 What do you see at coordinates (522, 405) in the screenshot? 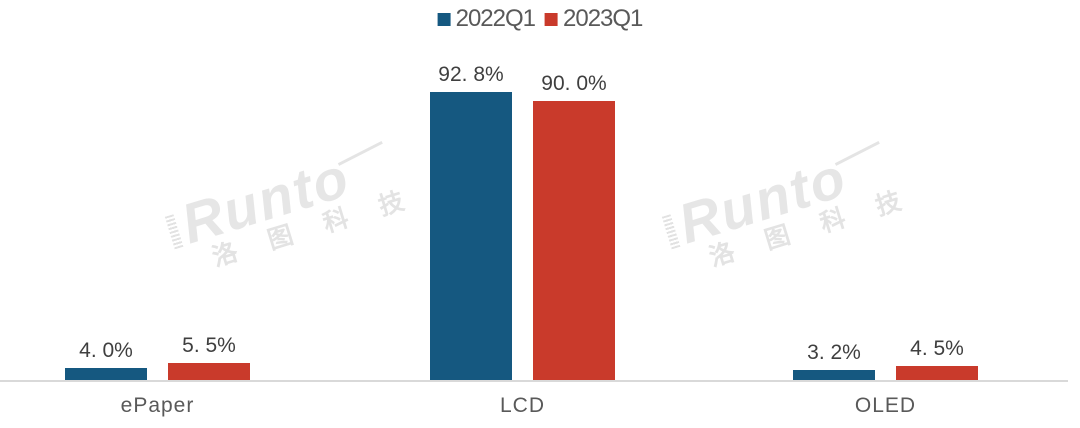
I see `x-tick-lcd: LCD` at bounding box center [522, 405].